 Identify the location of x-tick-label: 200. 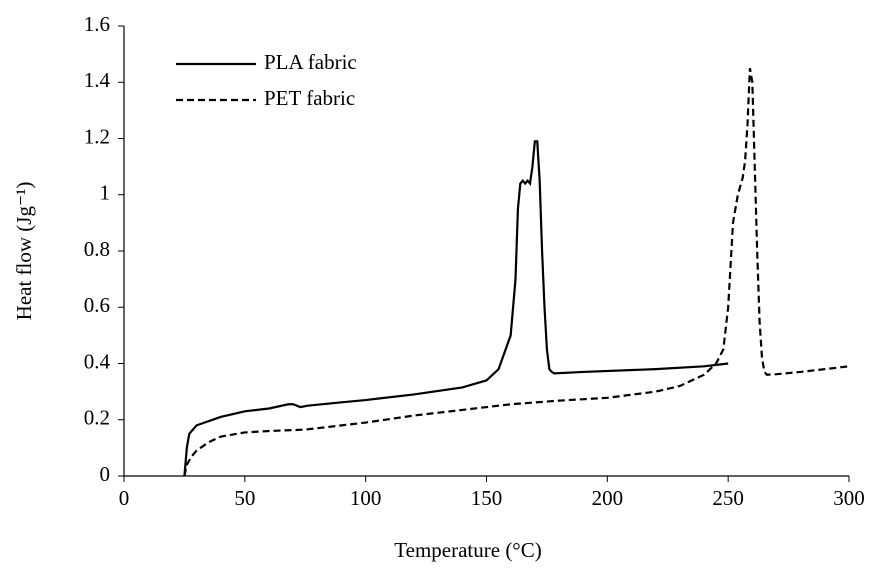
(608, 498).